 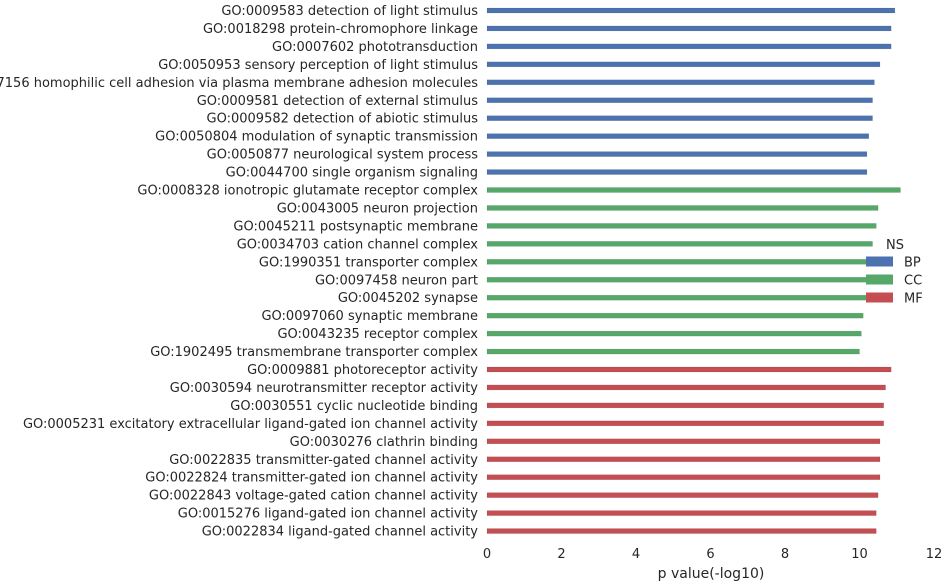 I want to click on category-label: GO:1990351 transporter complex, so click(x=368, y=262).